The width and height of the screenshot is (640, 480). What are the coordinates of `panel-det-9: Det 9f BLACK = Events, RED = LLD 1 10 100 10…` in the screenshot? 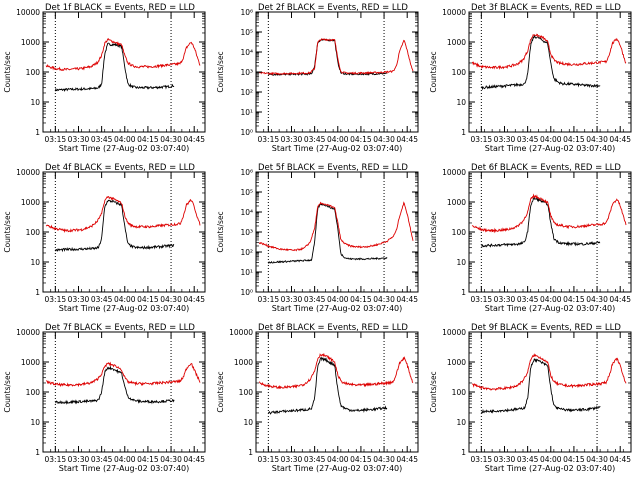 It's located at (530, 398).